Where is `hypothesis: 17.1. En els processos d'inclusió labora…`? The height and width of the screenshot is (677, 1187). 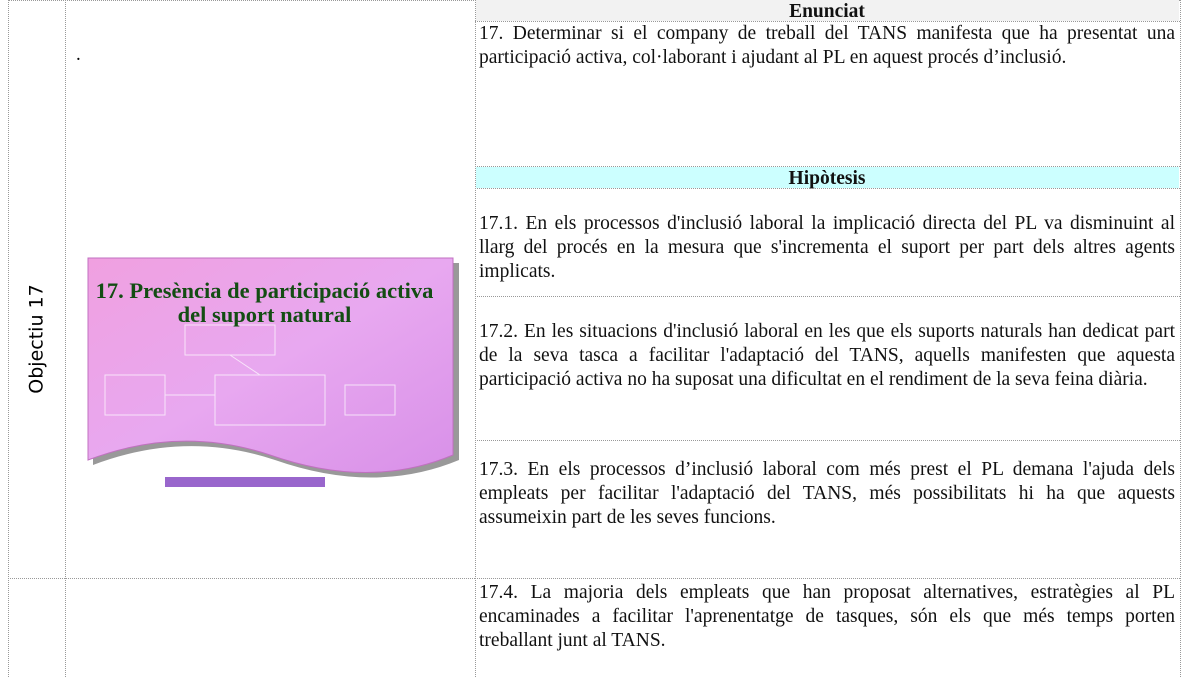 hypothesis: 17.1. En els processos d'inclusió labora… is located at coordinates (827, 247).